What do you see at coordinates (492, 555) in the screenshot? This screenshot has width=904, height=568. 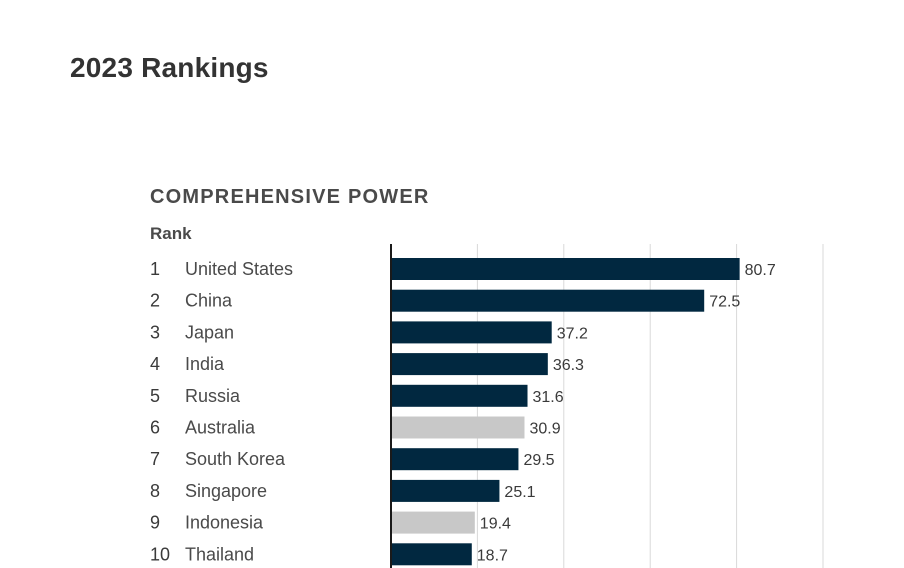 I see `value-label: 18.7` at bounding box center [492, 555].